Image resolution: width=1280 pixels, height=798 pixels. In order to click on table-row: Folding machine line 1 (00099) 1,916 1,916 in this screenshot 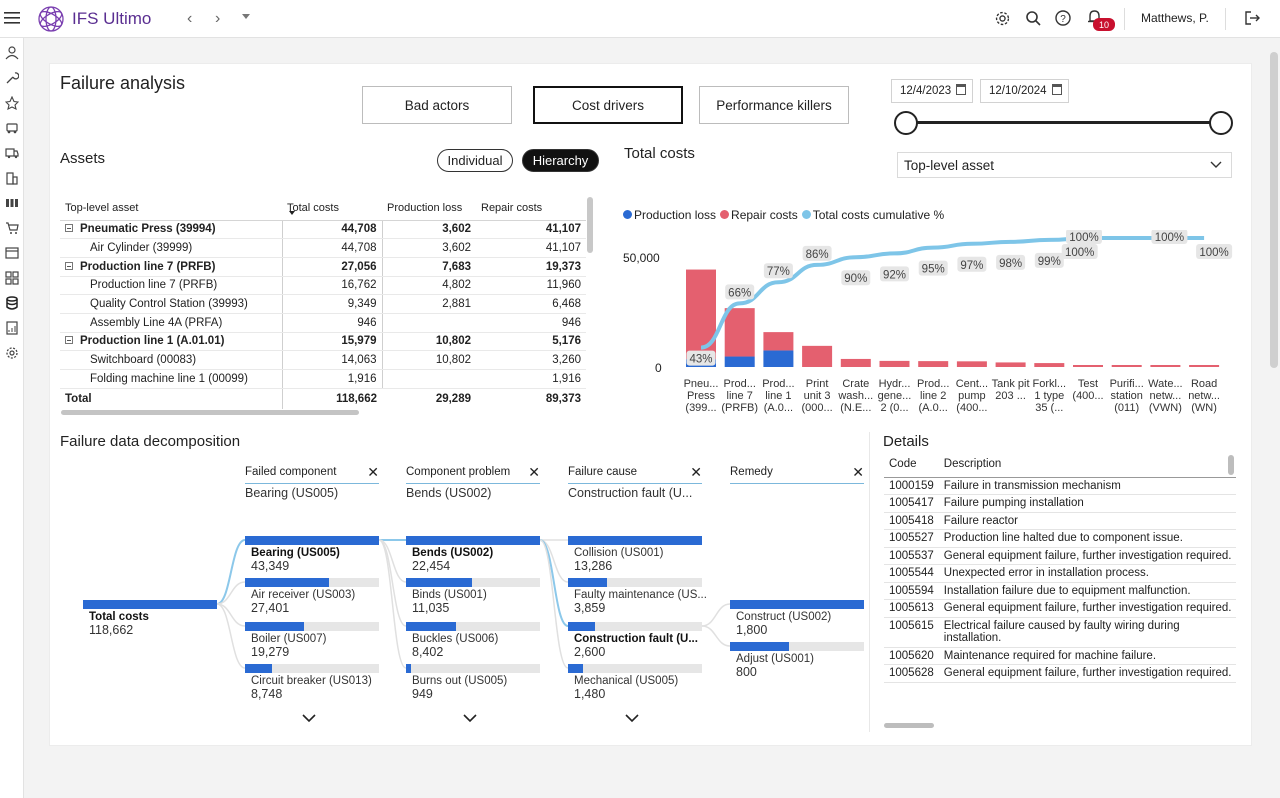, I will do `click(323, 379)`.